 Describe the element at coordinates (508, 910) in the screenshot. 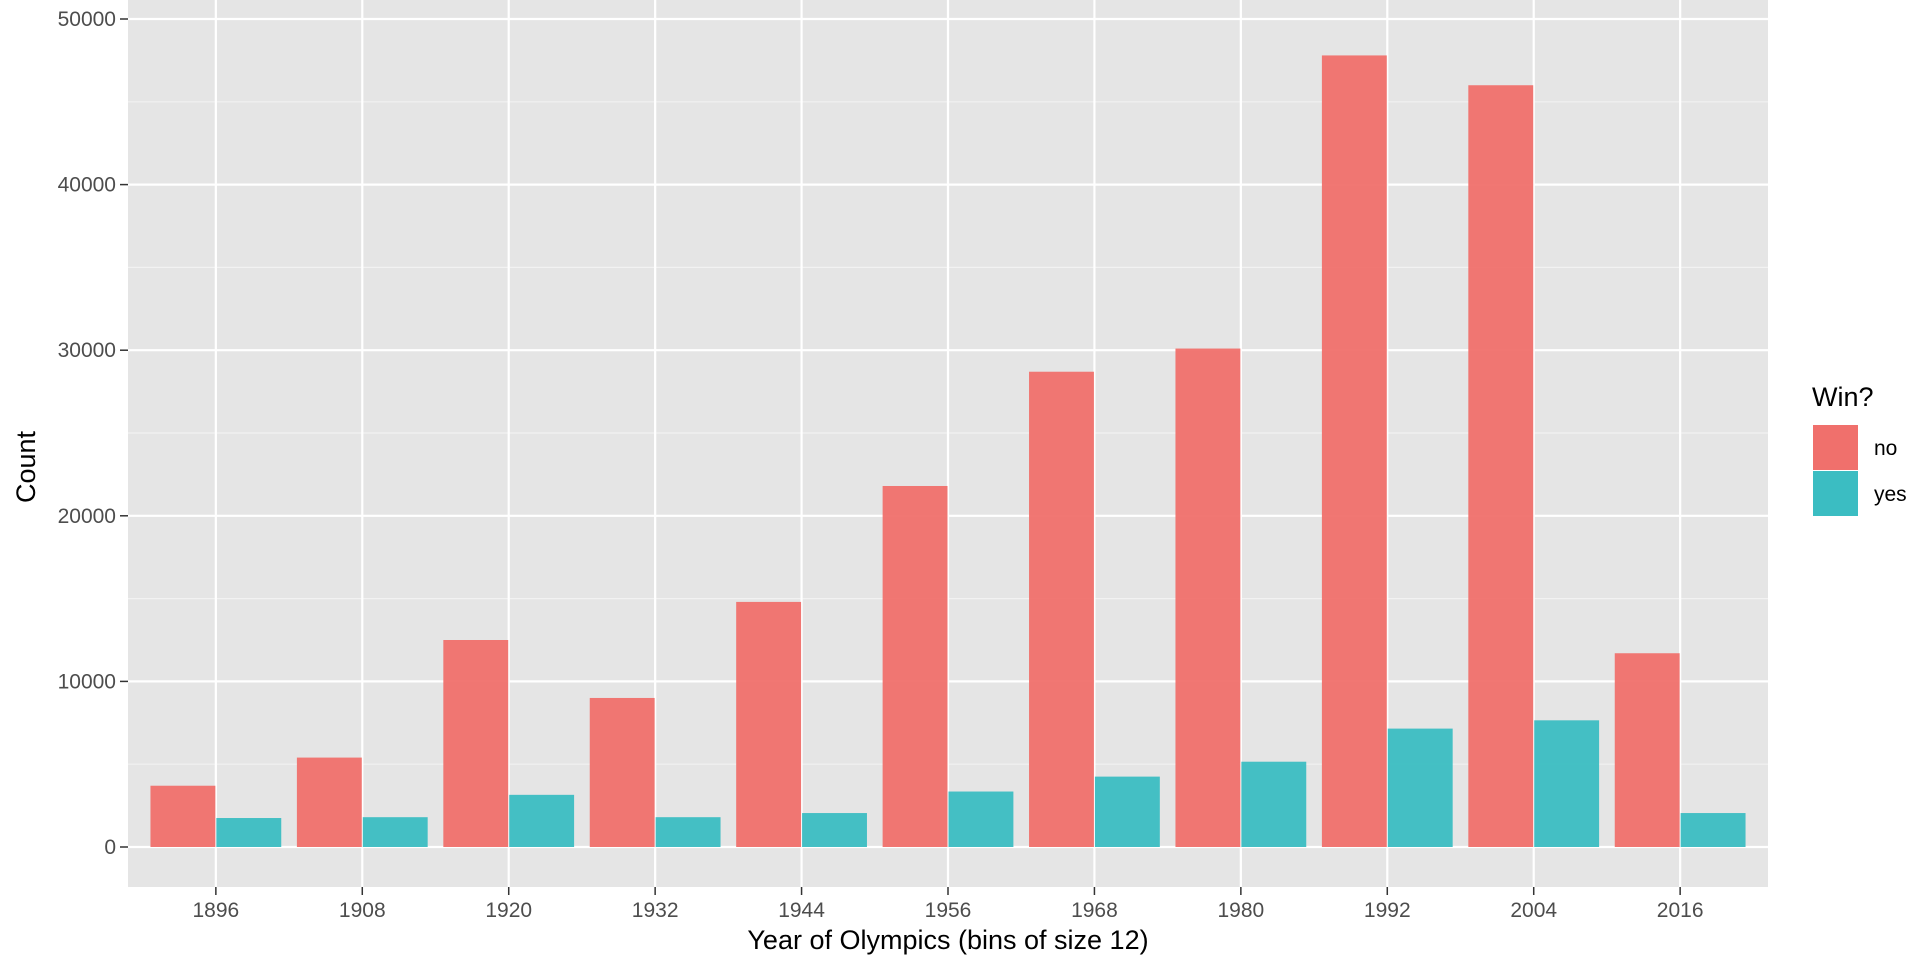

I see `x-tick-label: 1920` at that location.